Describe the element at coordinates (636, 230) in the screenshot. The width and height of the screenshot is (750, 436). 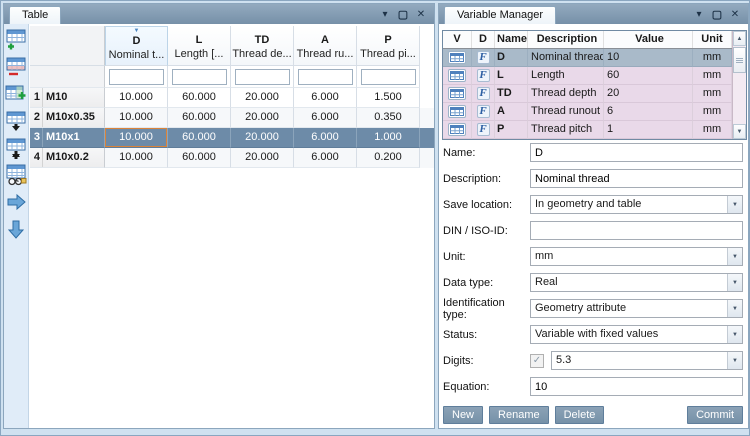
I see `din-iso-id-input` at that location.